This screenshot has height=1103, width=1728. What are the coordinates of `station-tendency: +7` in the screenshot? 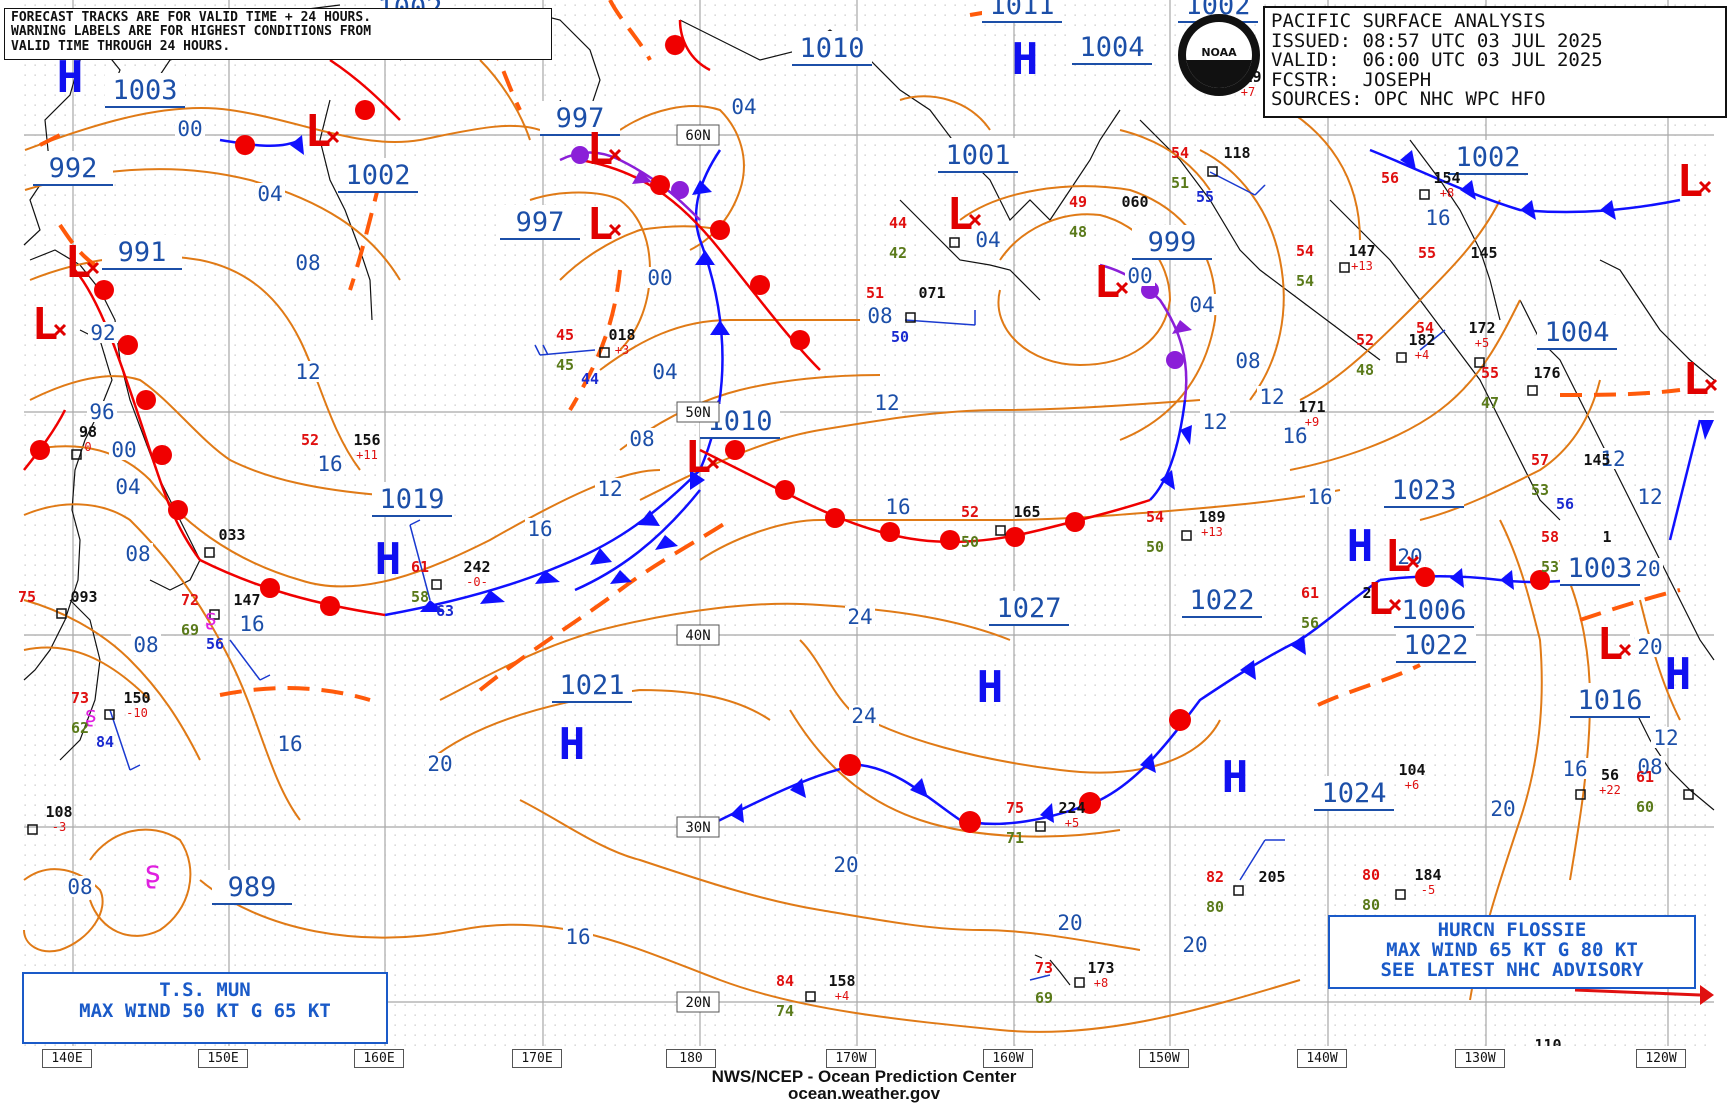 It's located at (1248, 92).